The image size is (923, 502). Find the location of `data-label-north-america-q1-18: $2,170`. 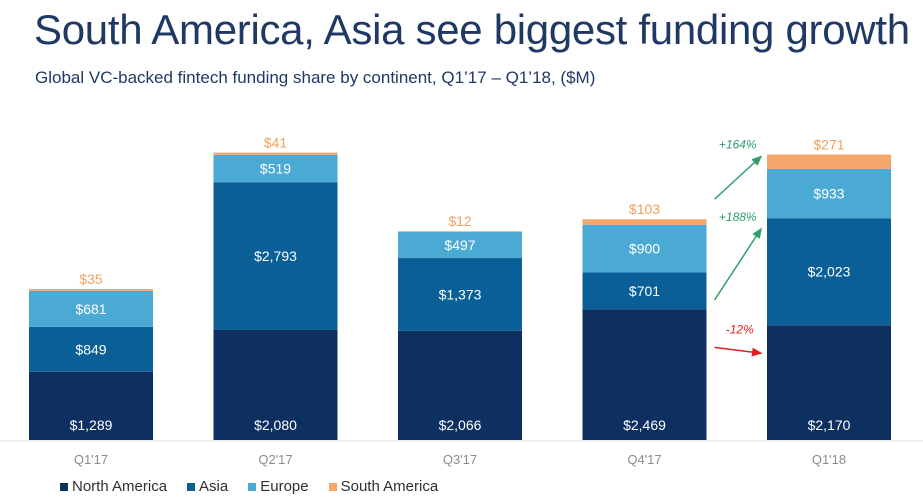

data-label-north-america-q1-18: $2,170 is located at coordinates (829, 425).